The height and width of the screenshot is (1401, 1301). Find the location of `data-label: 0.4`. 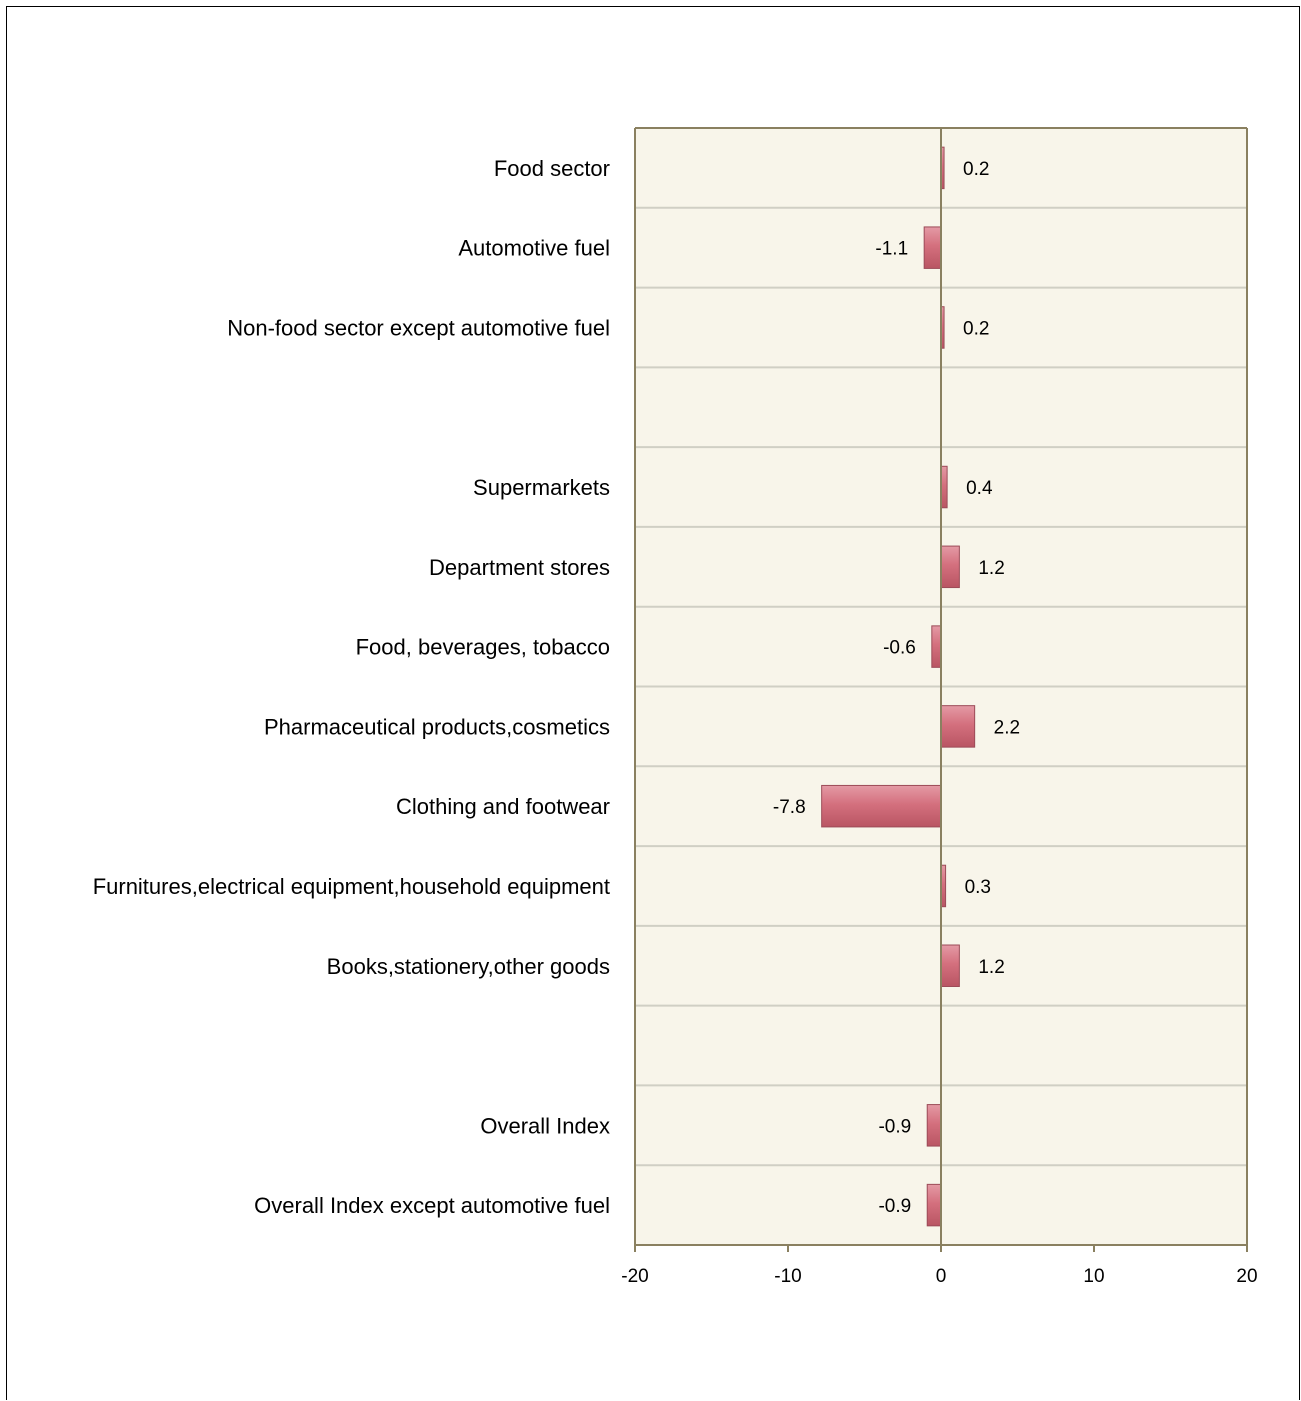

data-label: 0.4 is located at coordinates (979, 488).